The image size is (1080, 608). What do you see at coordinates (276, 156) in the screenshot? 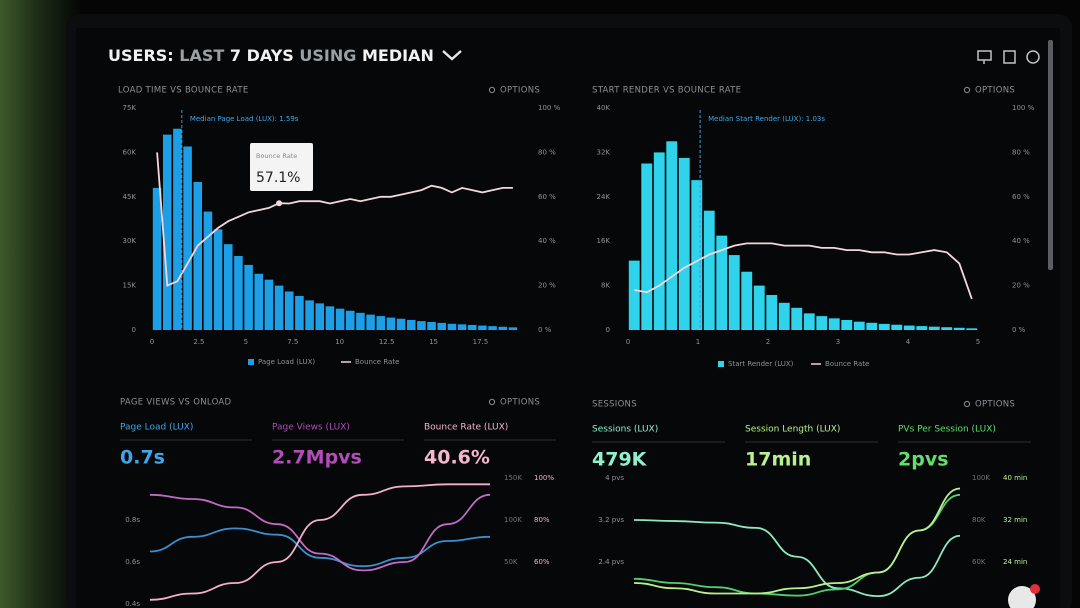
I see `tooltip-label: Bounce Rate` at bounding box center [276, 156].